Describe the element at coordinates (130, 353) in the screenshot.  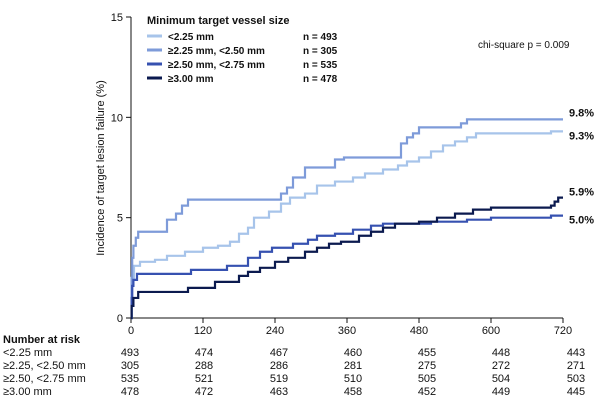
I see `risk-cell: 493` at that location.